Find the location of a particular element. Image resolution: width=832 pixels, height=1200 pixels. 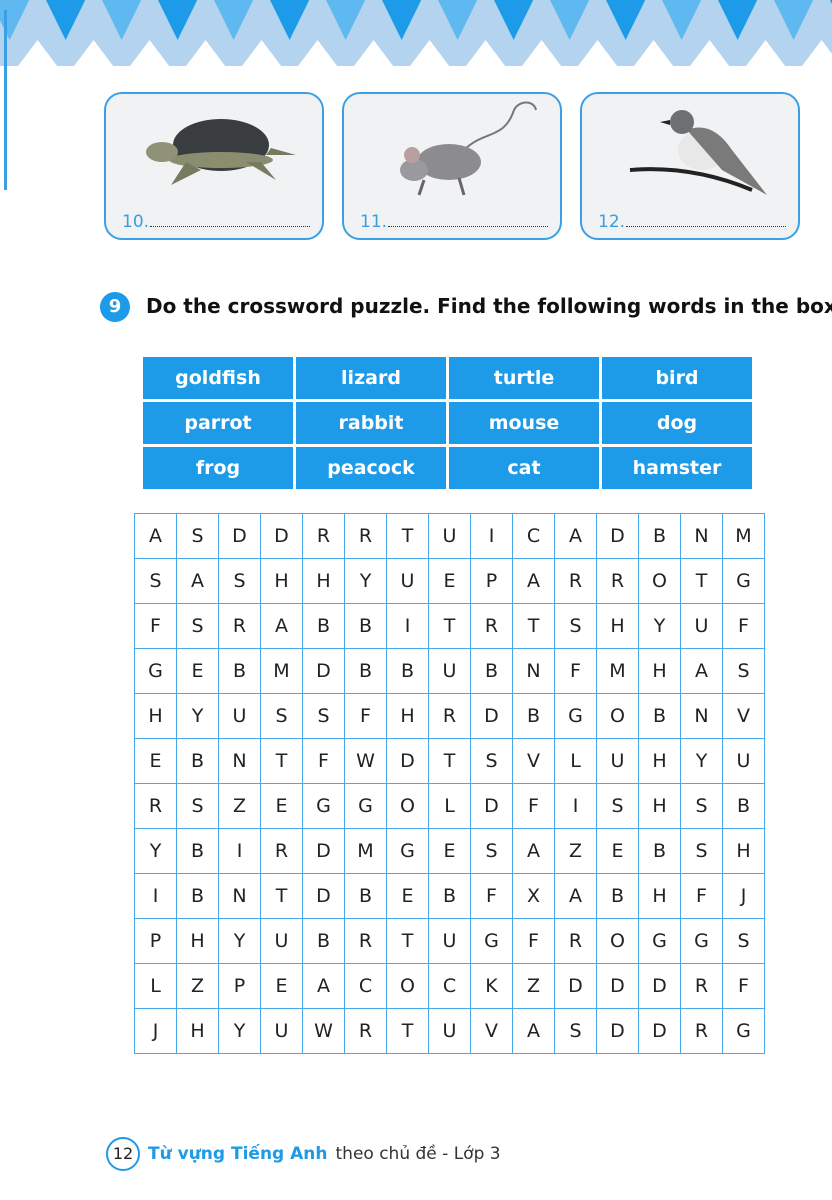

answer-line is located at coordinates (468, 226).